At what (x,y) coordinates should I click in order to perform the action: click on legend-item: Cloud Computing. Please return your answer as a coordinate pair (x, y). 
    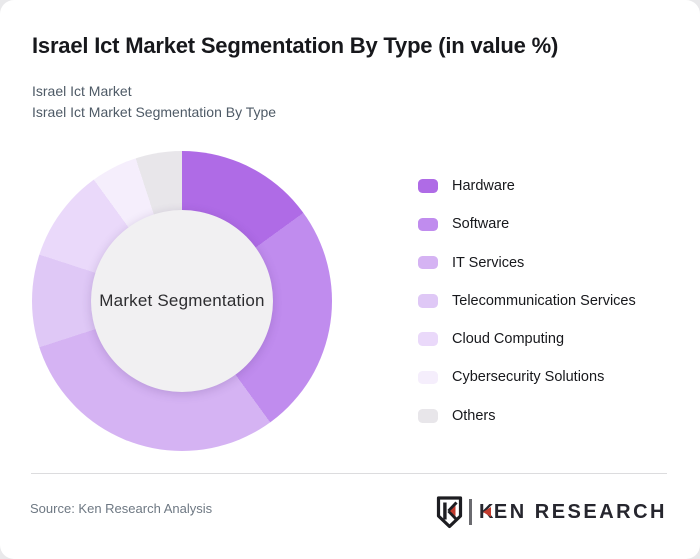
    Looking at the image, I should click on (527, 339).